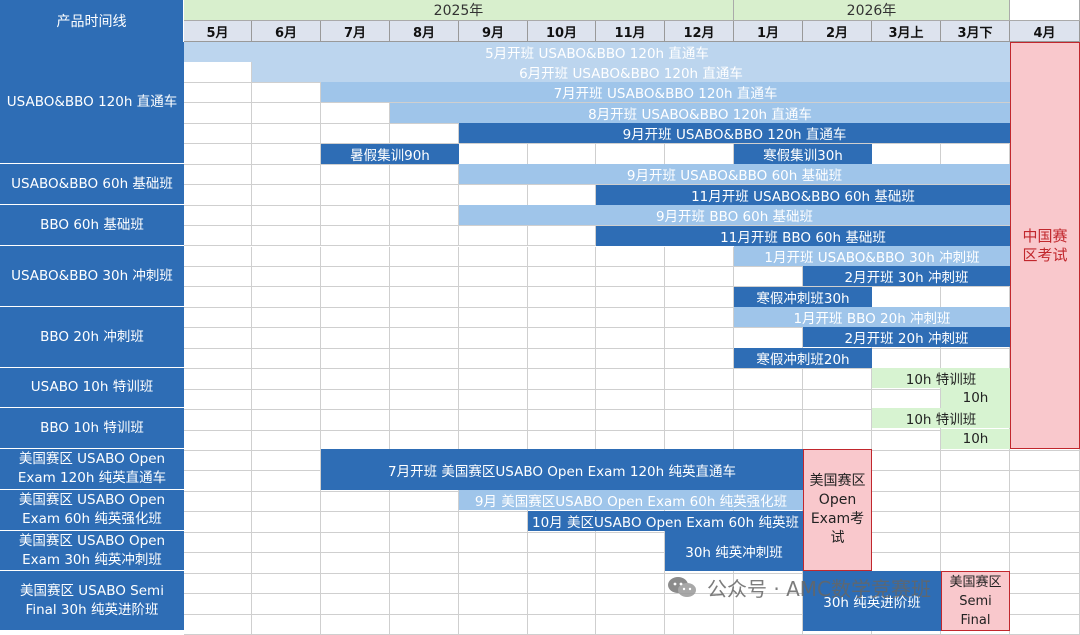 This screenshot has width=1080, height=635. What do you see at coordinates (837, 31) in the screenshot?
I see `month-feb: 2月` at bounding box center [837, 31].